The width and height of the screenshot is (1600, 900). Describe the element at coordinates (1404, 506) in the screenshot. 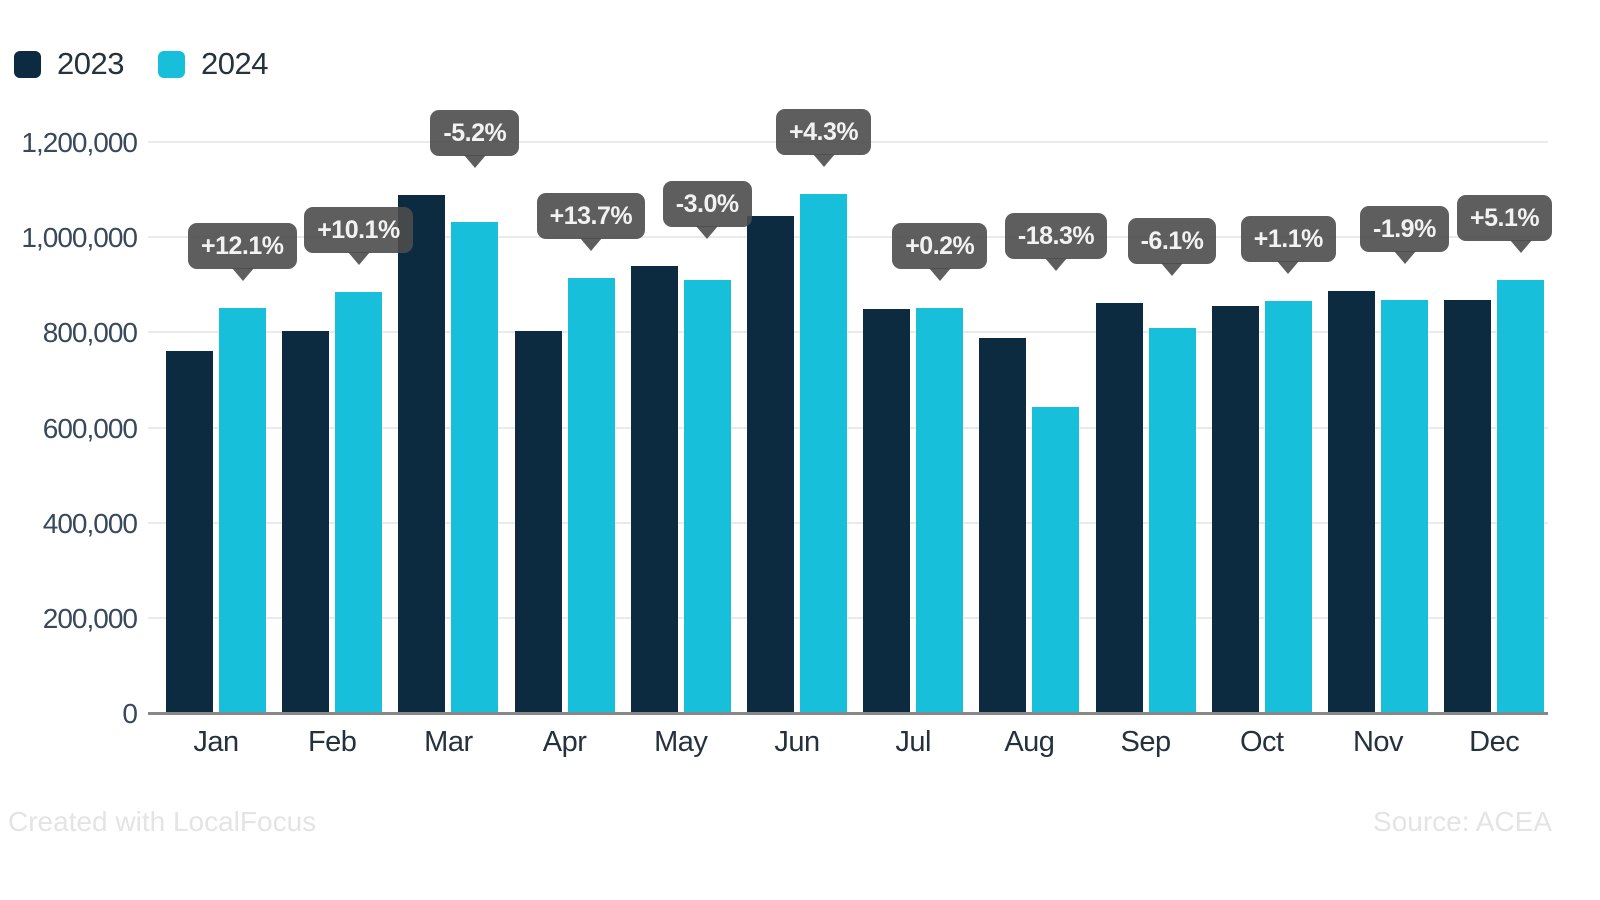

I see `bar-2024-nov` at that location.